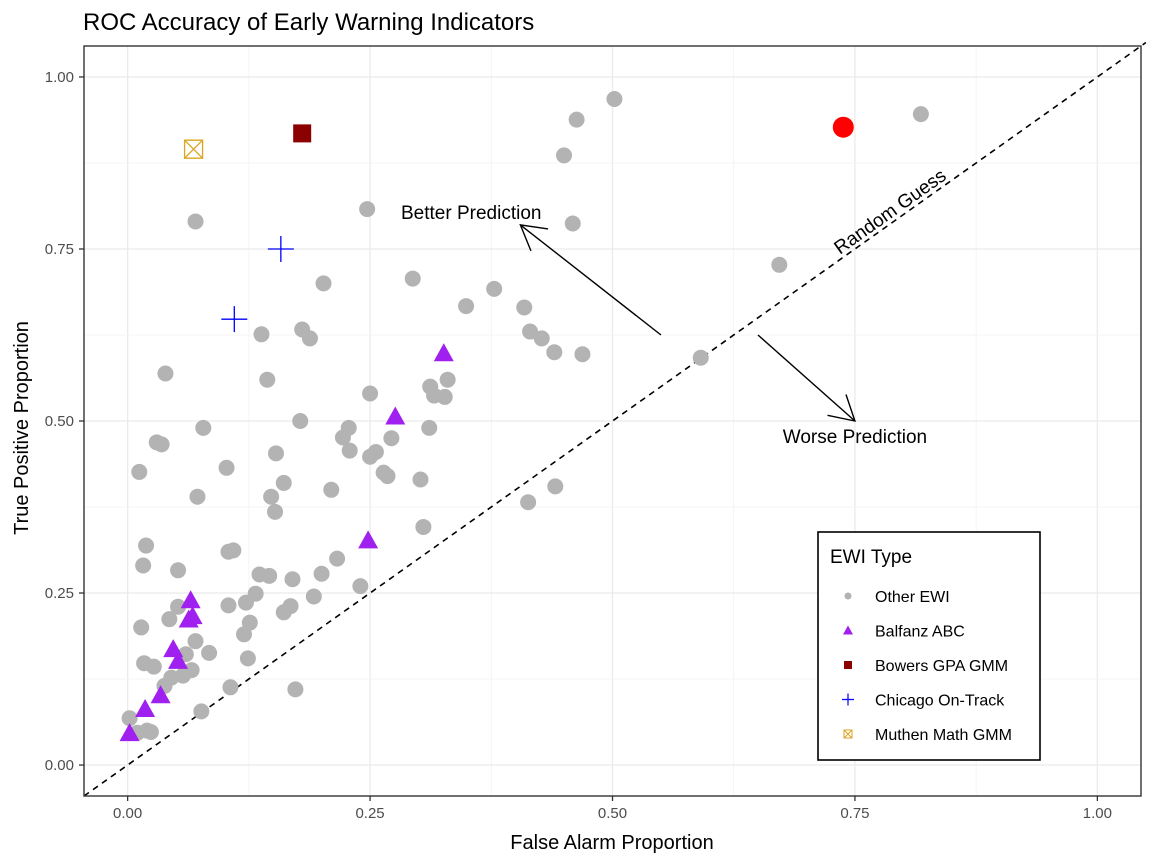  I want to click on worse-prediction-label: Worse Prediction, so click(855, 437).